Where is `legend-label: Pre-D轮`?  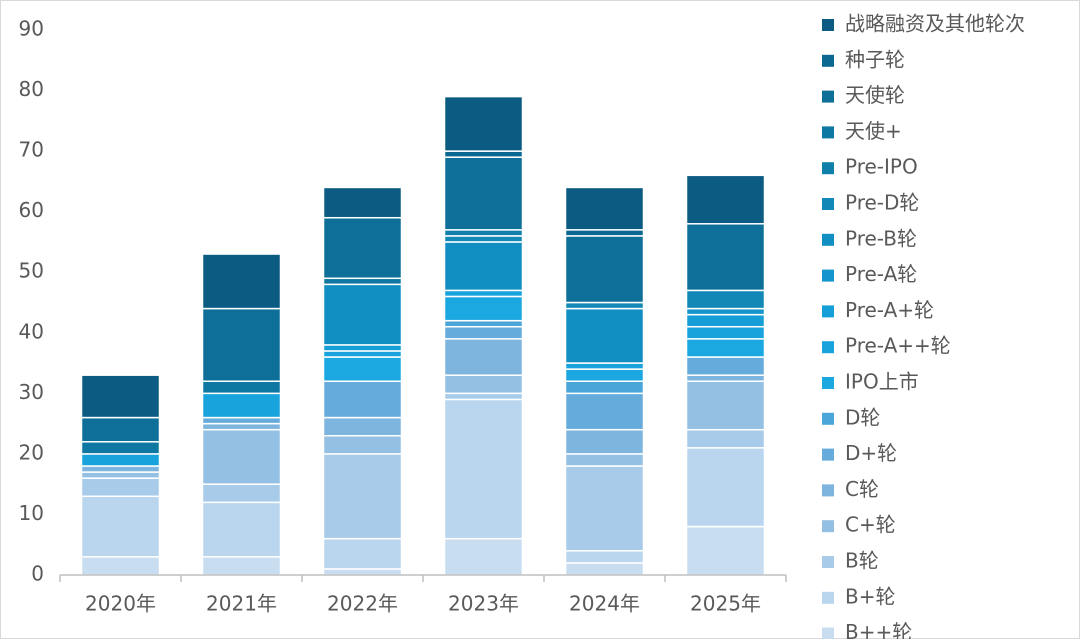 legend-label: Pre-D轮 is located at coordinates (882, 203).